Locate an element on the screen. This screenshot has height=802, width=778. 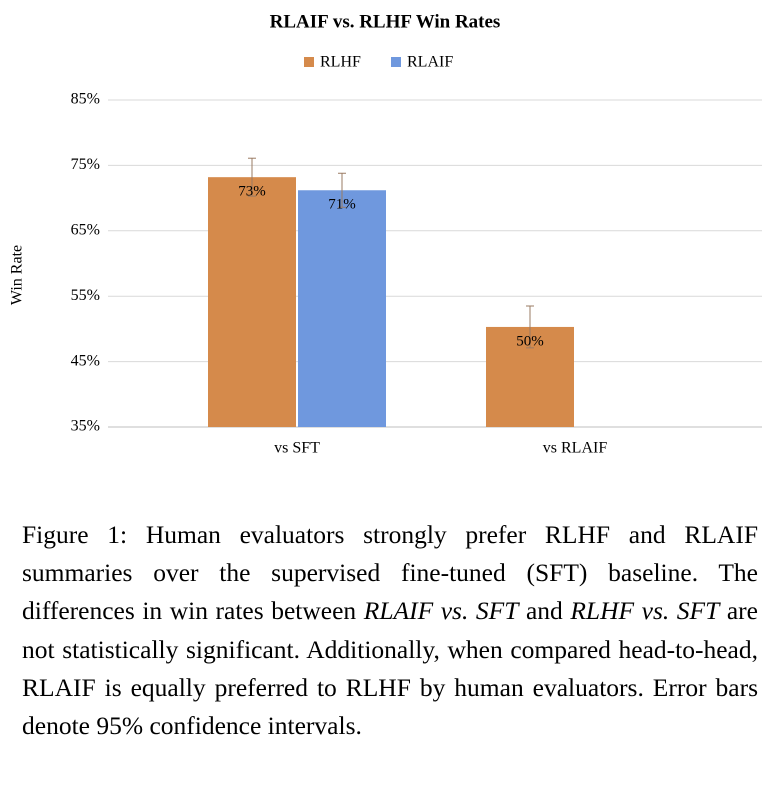
caption-italic: RLAIF vs. SFT is located at coordinates (441, 611).